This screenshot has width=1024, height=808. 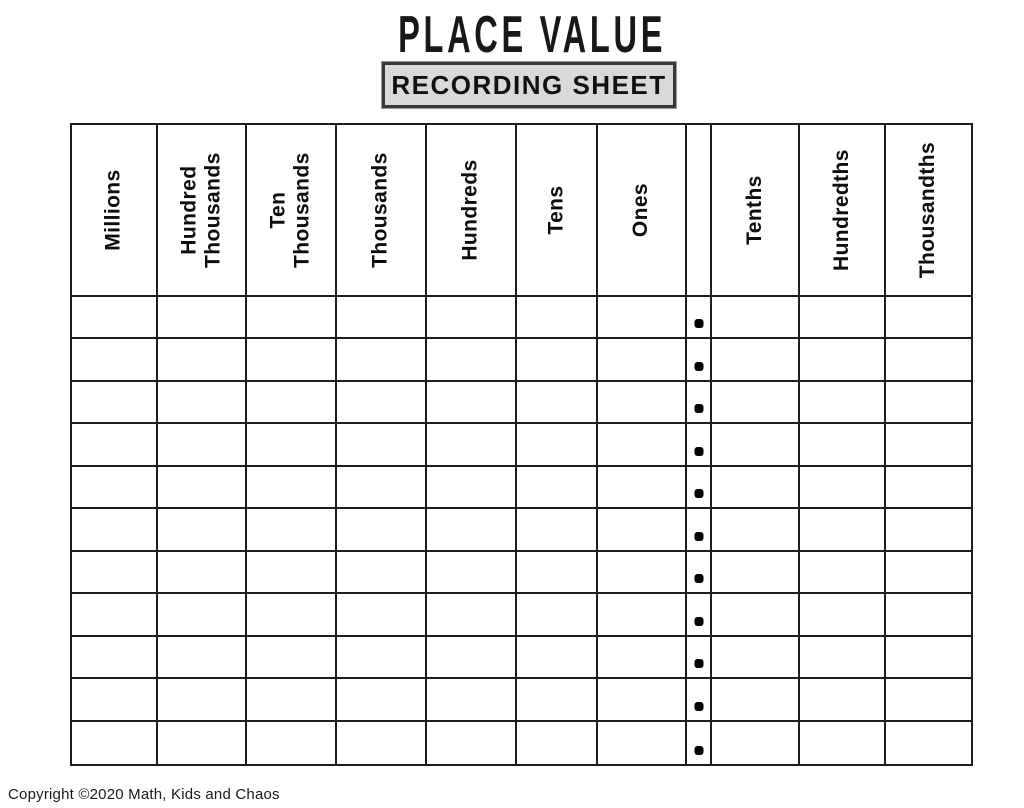 I want to click on column-header-tenths: Tenths, so click(x=756, y=211).